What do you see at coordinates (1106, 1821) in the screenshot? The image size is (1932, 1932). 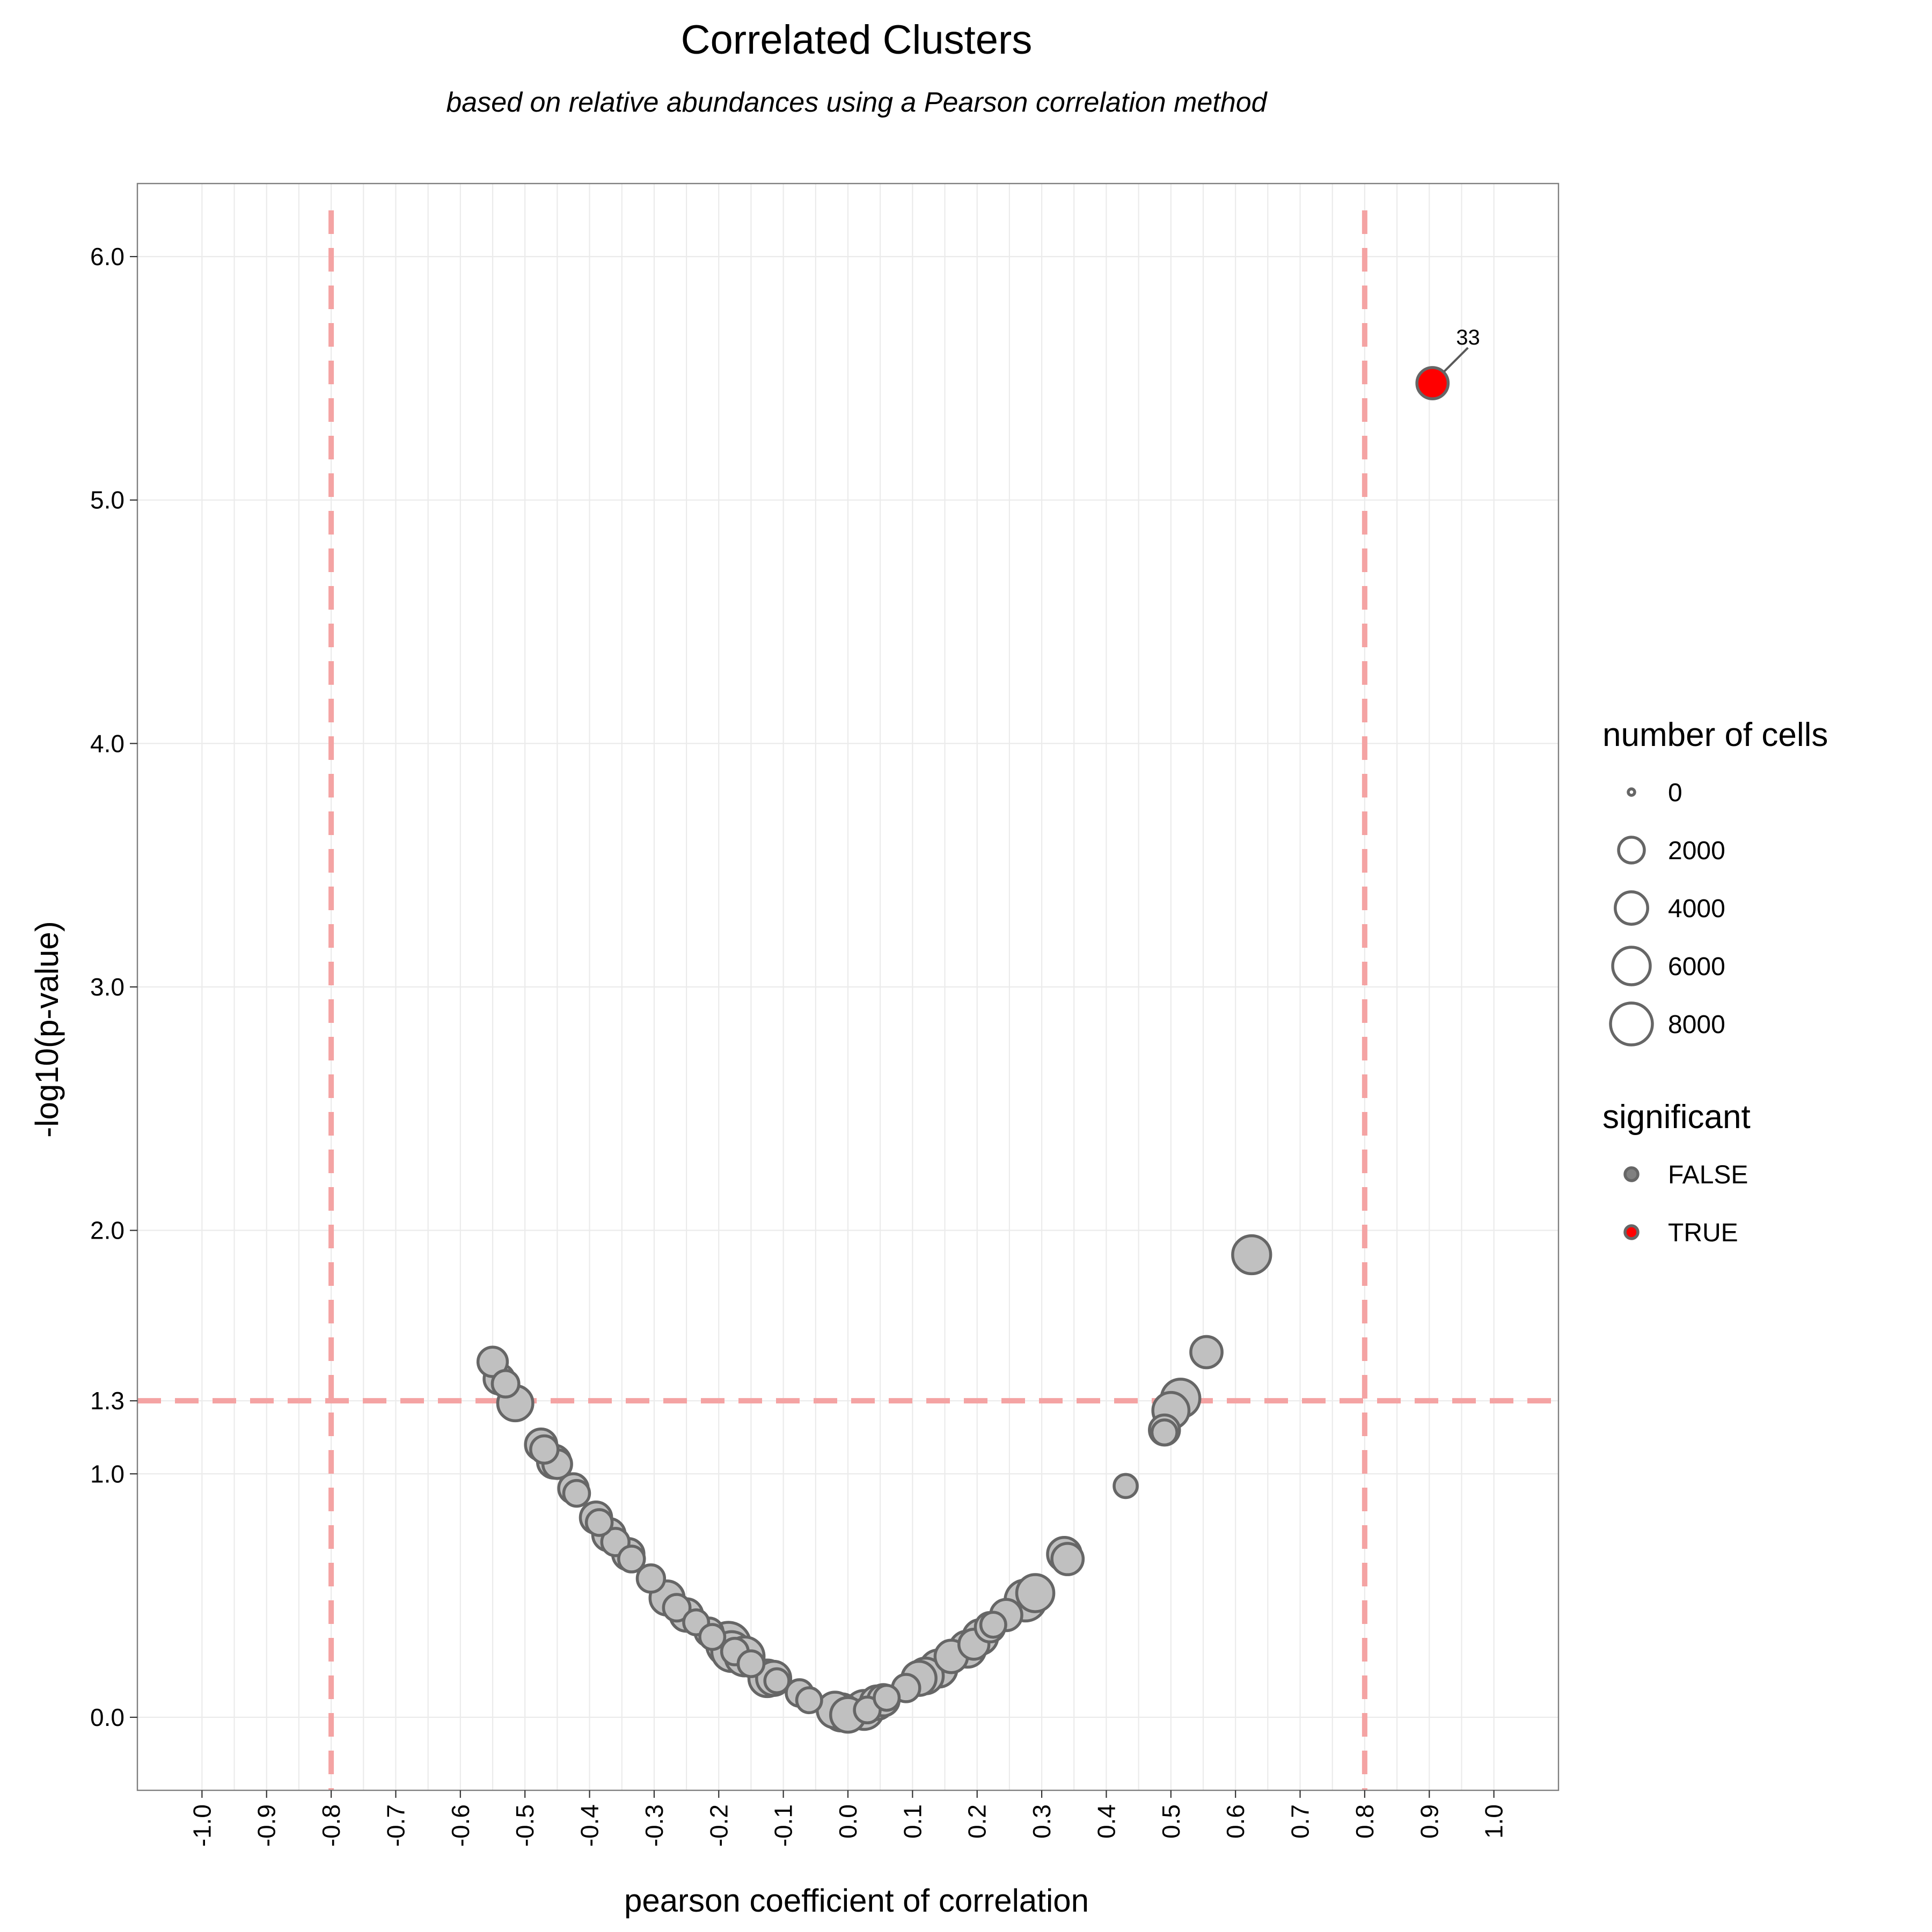 I see `x-tick-label: 0.4` at bounding box center [1106, 1821].